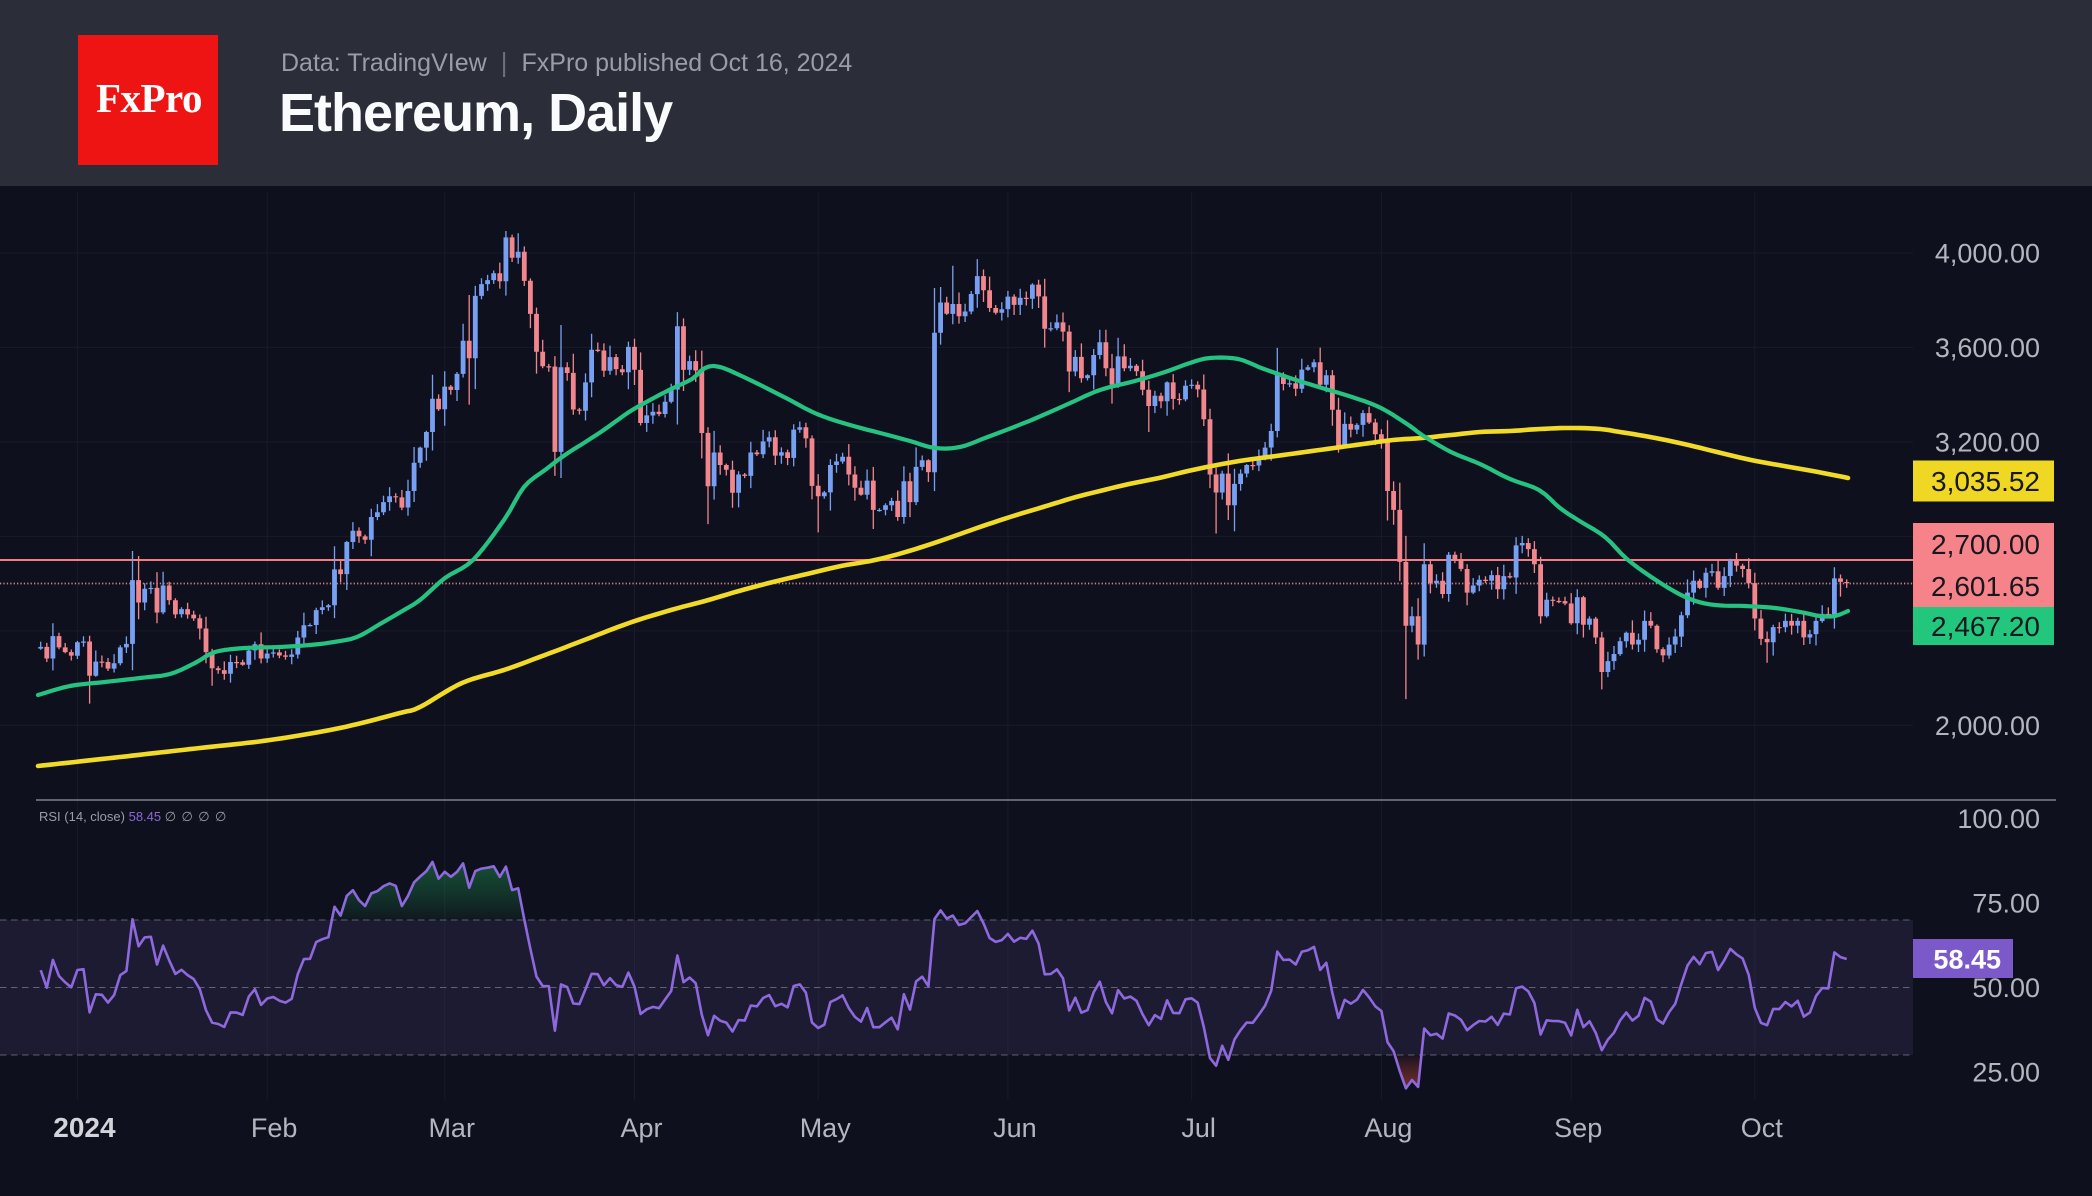  Describe the element at coordinates (1998, 819) in the screenshot. I see `svg-text: 100.00` at that location.